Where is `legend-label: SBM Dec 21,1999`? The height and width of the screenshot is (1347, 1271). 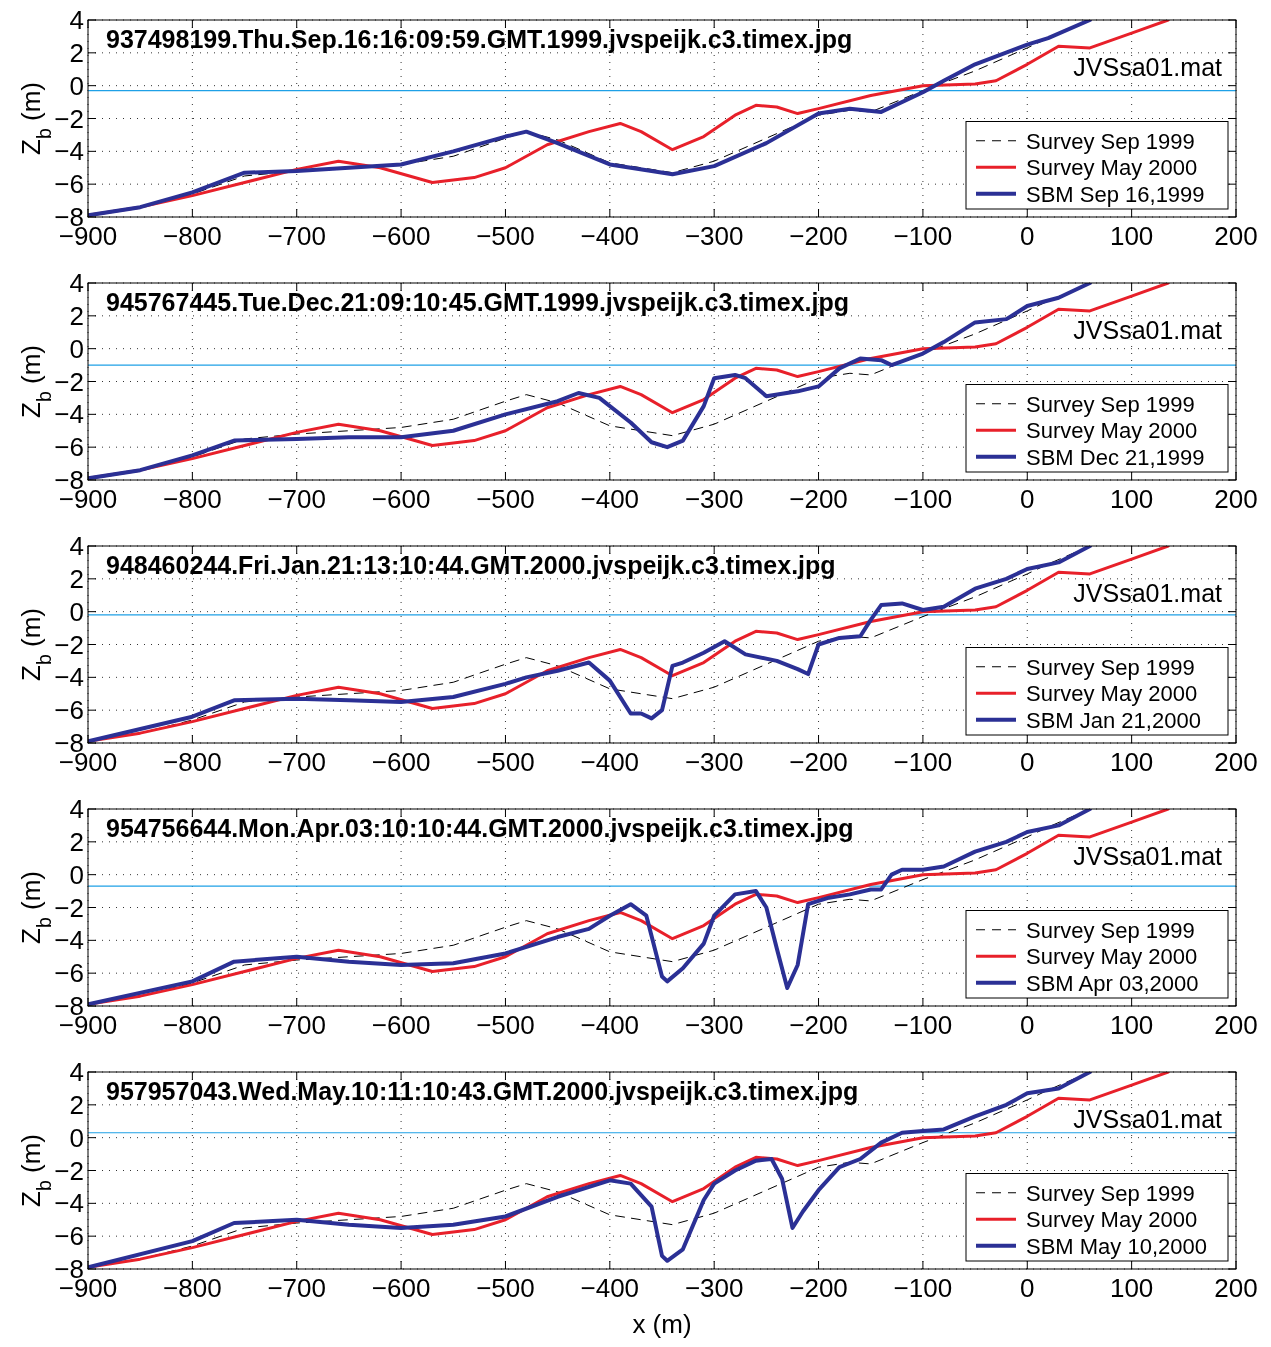 legend-label: SBM Dec 21,1999 is located at coordinates (1115, 457).